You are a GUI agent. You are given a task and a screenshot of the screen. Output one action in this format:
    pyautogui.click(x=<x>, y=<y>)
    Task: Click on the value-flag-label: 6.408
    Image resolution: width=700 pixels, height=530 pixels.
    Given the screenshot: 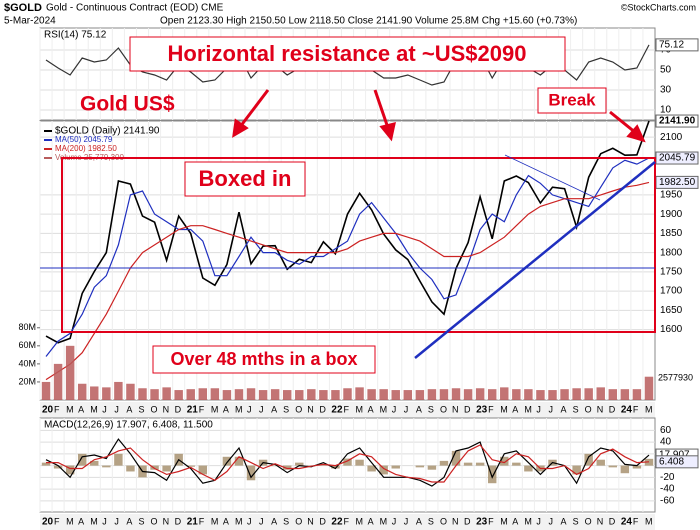 What is the action you would take?
    pyautogui.click(x=671, y=461)
    